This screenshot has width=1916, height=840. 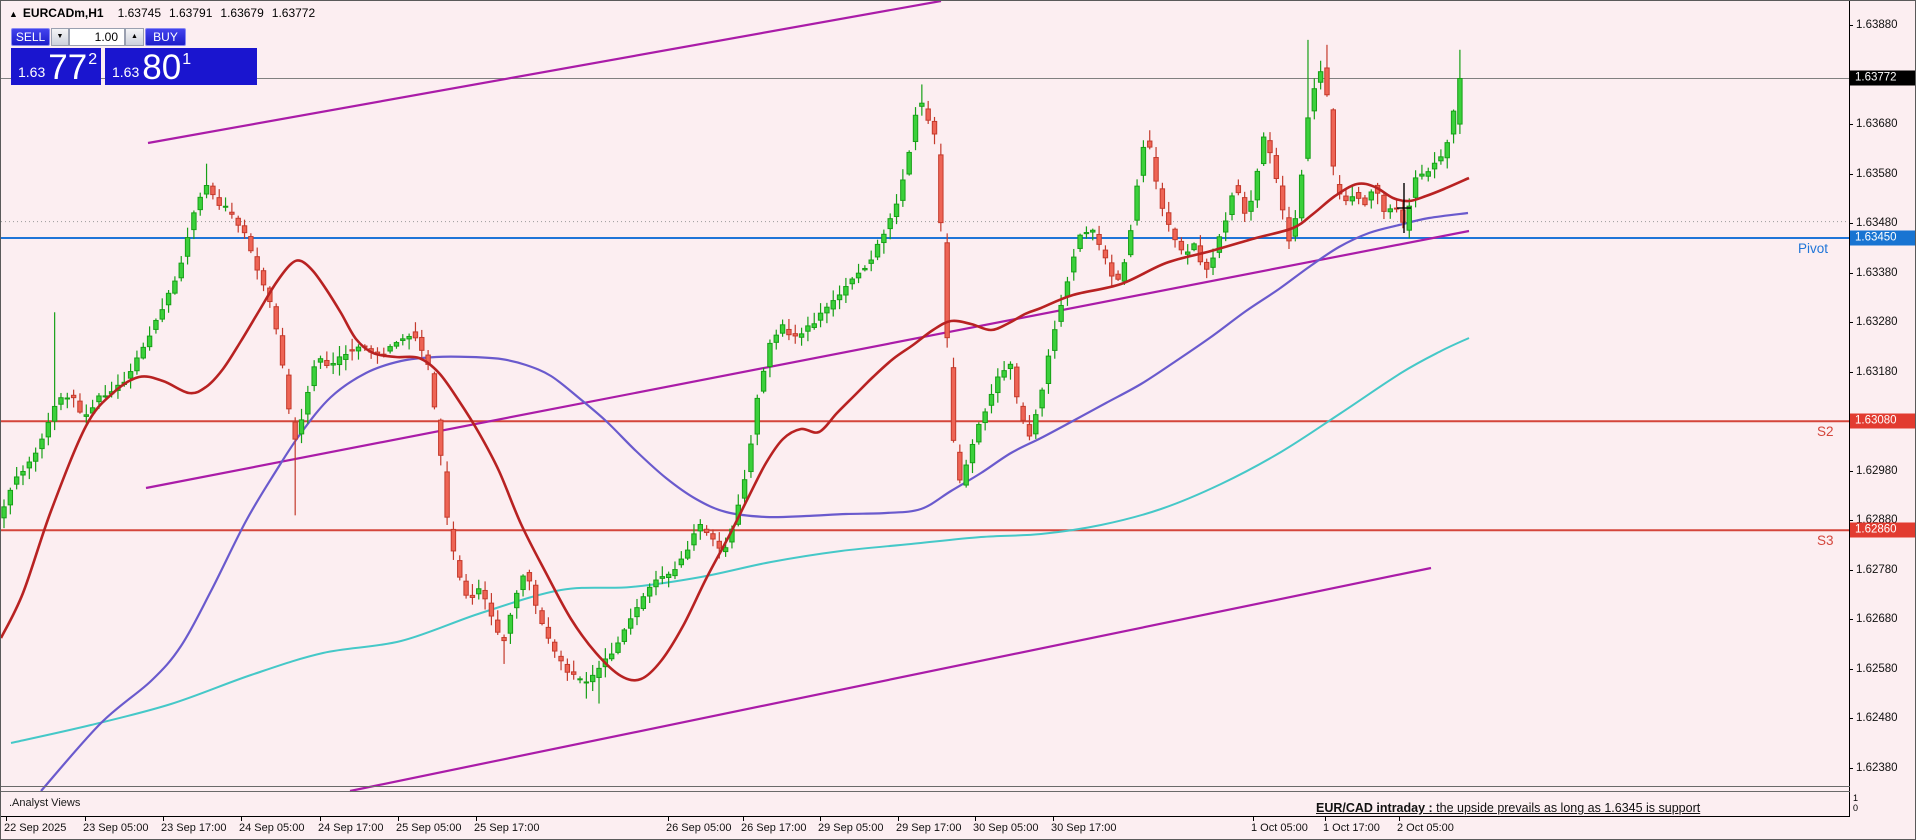 What do you see at coordinates (1813, 248) in the screenshot?
I see `pivot-level-label: Pivot` at bounding box center [1813, 248].